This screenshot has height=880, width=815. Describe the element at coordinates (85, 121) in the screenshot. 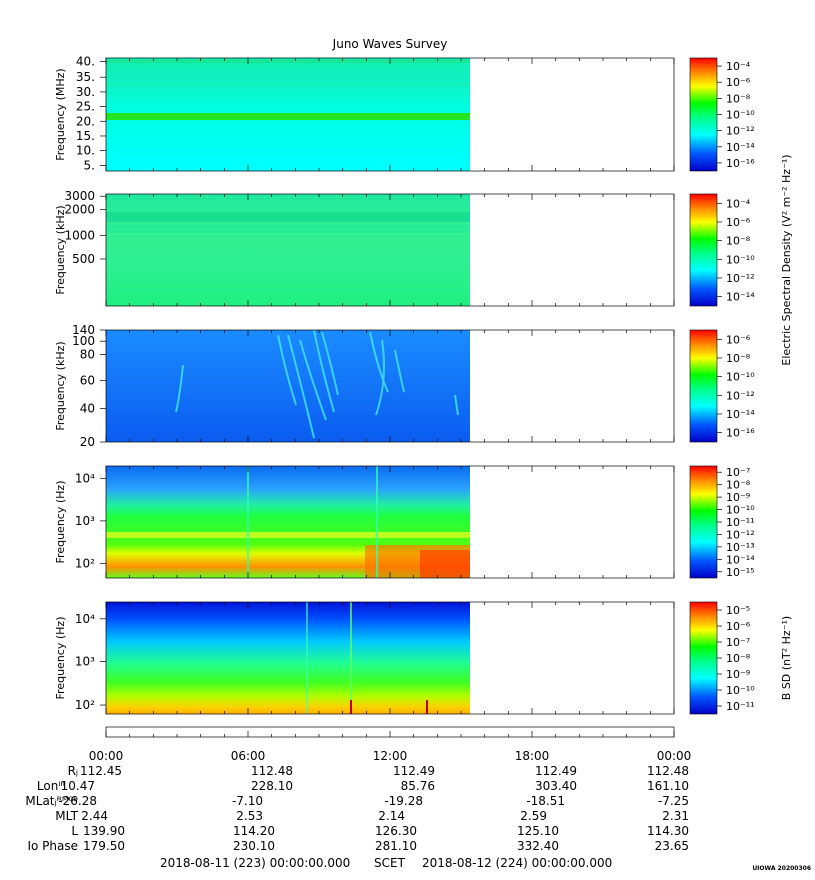

I see `y-tick-label: 20.` at that location.